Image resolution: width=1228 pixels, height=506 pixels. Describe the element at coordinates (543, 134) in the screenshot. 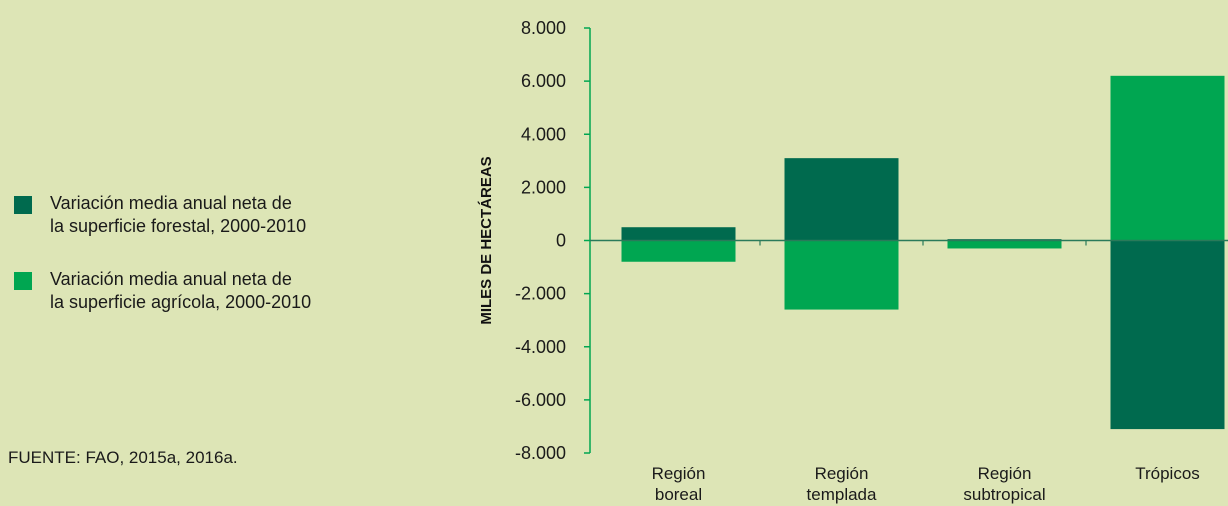

I see `y-tick-label: 4.000` at that location.